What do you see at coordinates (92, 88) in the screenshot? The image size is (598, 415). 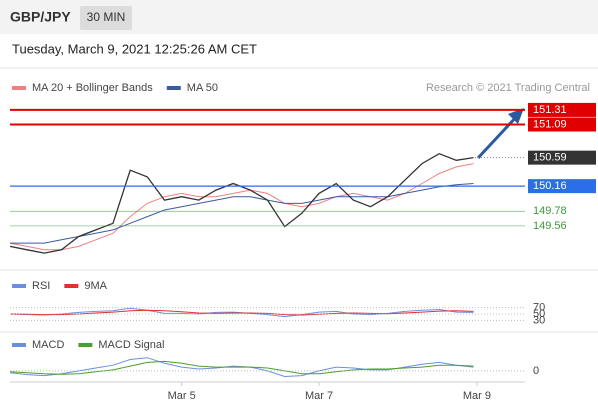 I see `legend-label: MA 20 + Bollinger Bands` at bounding box center [92, 88].